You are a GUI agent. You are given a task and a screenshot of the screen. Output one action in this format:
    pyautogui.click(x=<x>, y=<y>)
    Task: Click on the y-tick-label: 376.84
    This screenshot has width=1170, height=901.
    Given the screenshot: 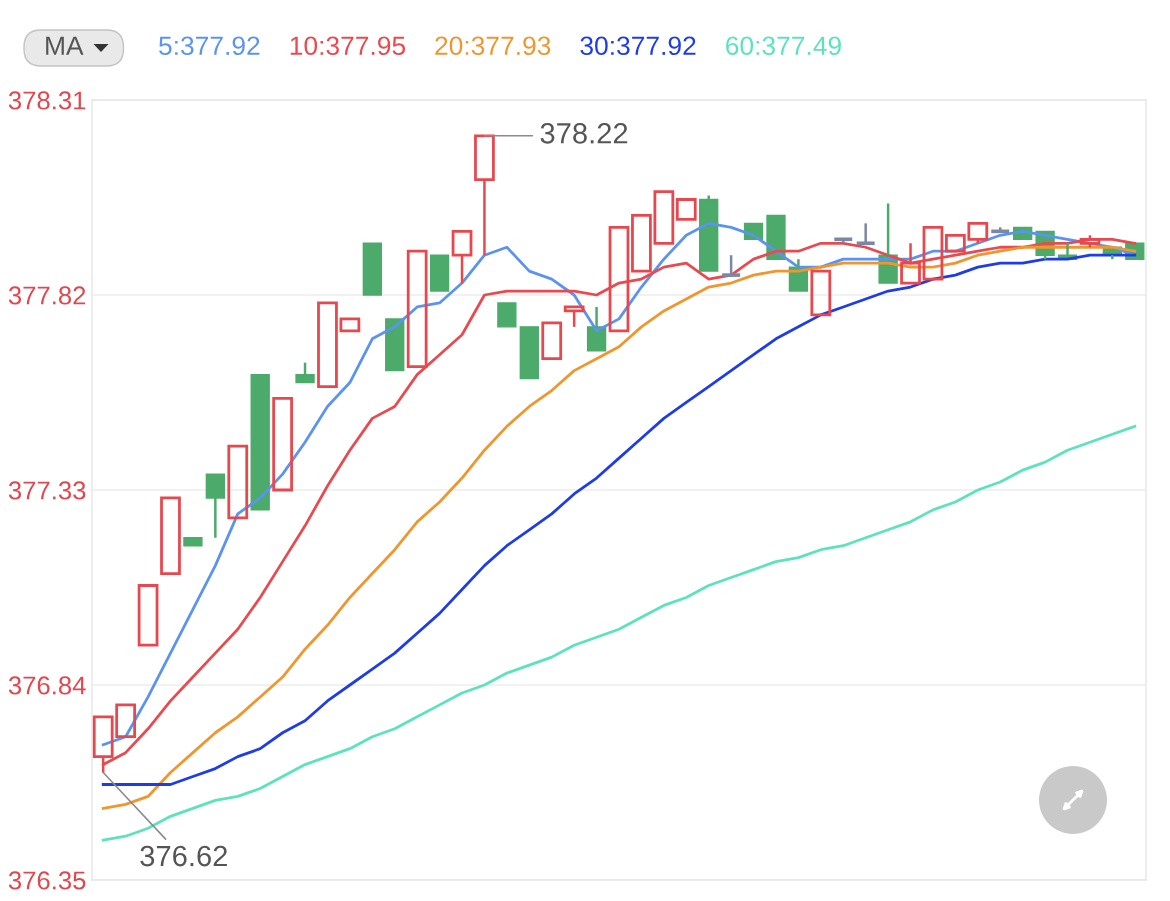 What is the action you would take?
    pyautogui.click(x=47, y=685)
    